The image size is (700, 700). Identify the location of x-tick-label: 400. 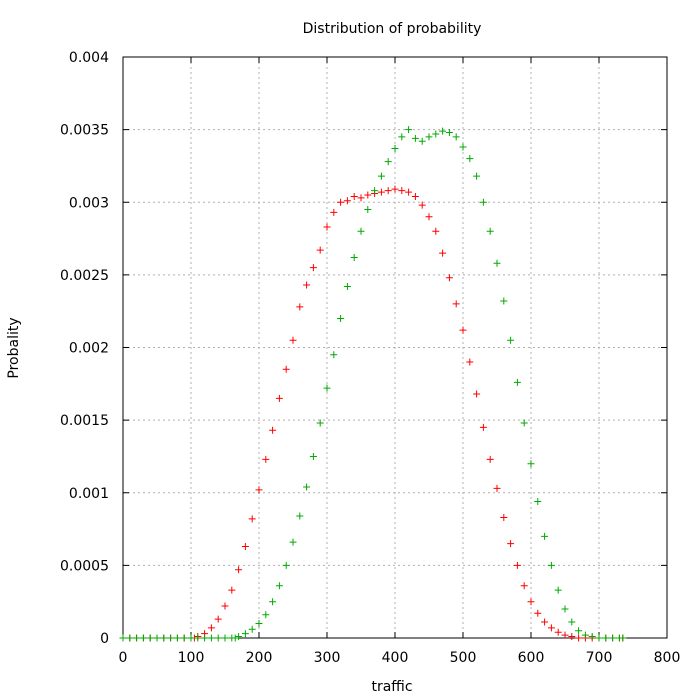
(395, 658).